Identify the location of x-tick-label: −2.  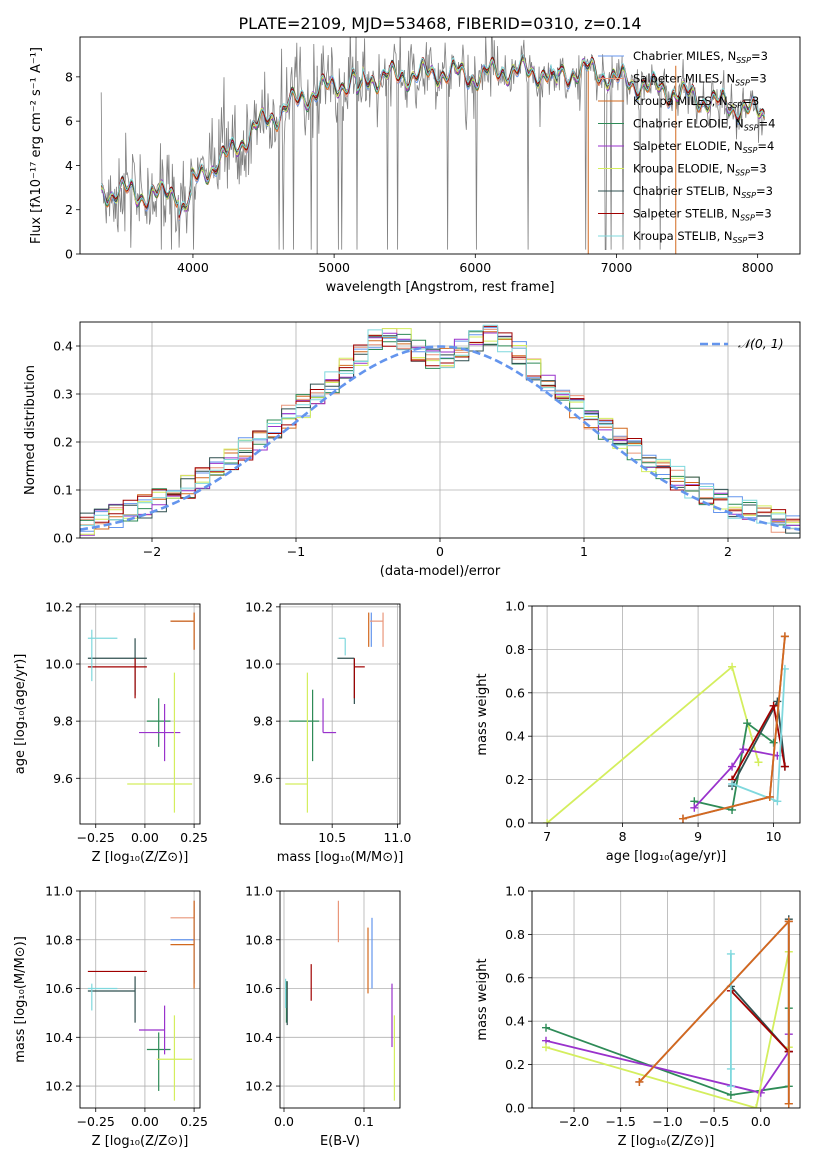
(152, 551).